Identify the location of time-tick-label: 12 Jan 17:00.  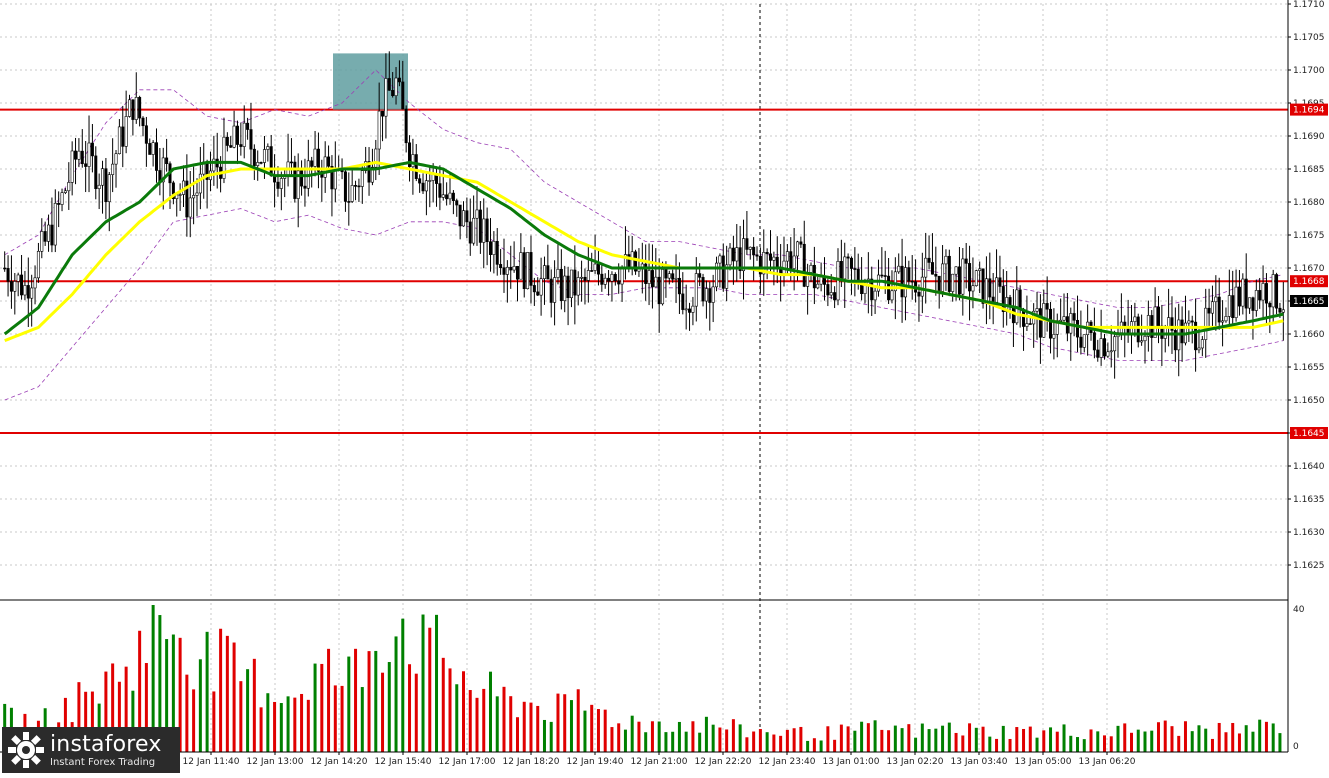
(467, 762).